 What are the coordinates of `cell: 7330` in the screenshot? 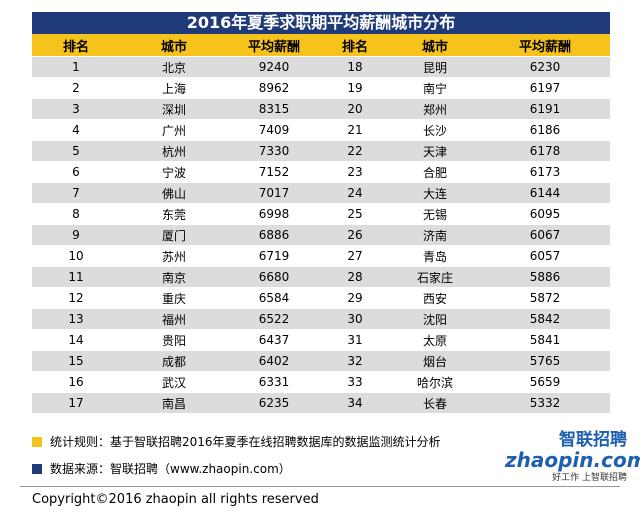 It's located at (274, 151).